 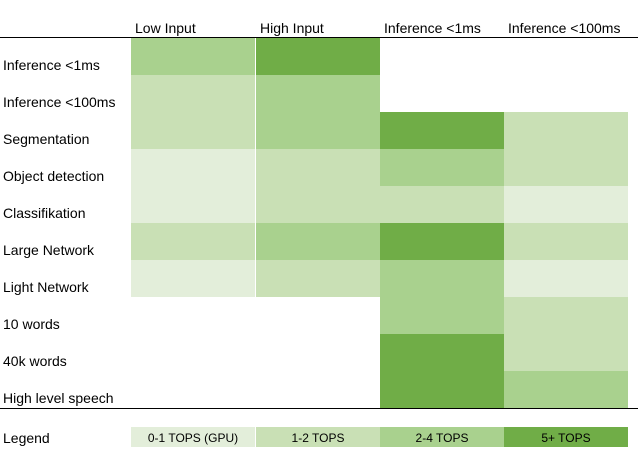 What do you see at coordinates (58, 398) in the screenshot?
I see `row-label: High level speech` at bounding box center [58, 398].